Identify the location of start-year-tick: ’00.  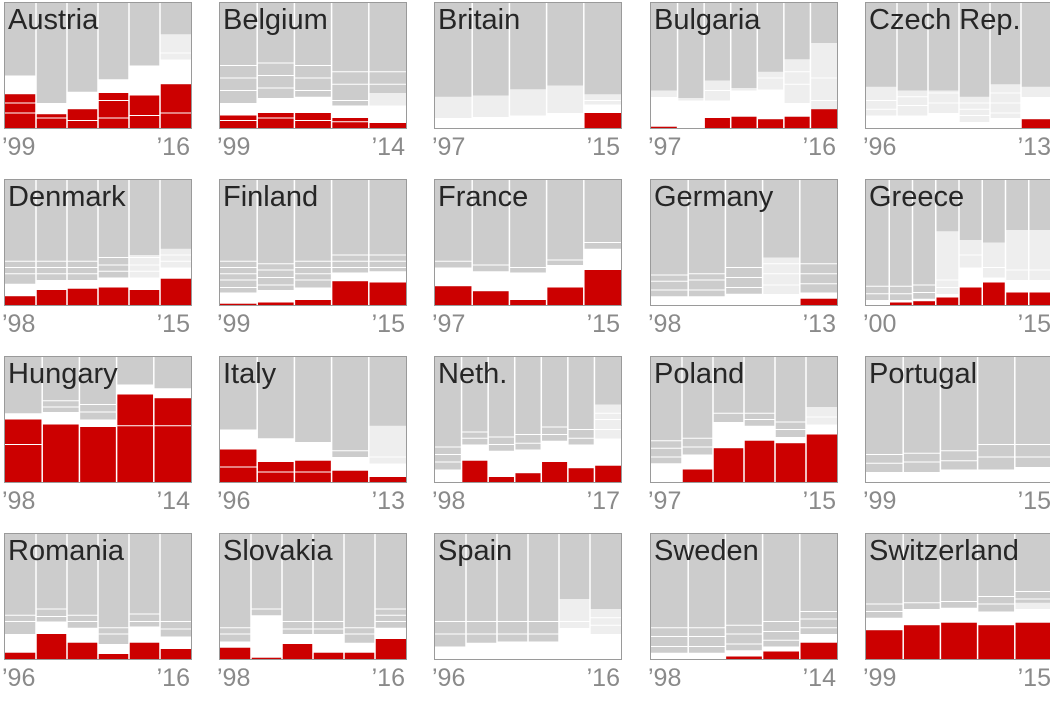
(880, 324).